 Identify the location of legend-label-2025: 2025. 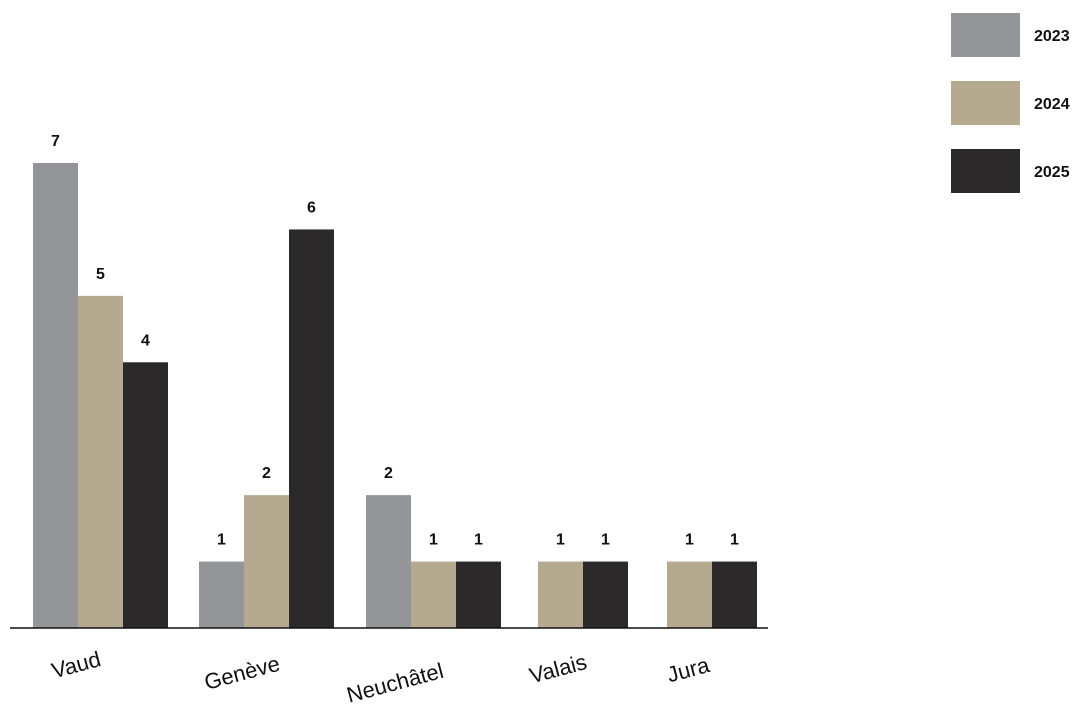
(1052, 172).